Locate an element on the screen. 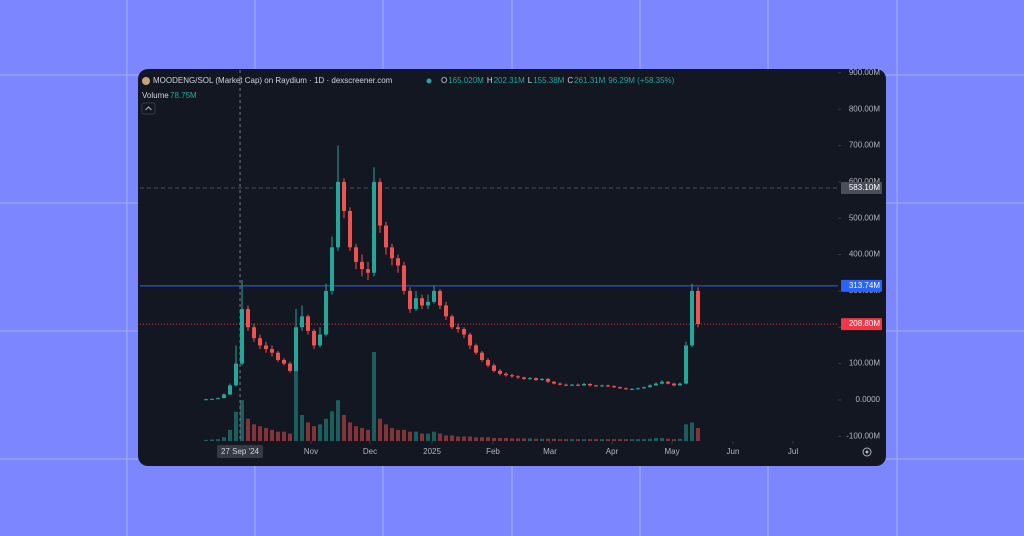  x-tick-label: Jul is located at coordinates (793, 451).